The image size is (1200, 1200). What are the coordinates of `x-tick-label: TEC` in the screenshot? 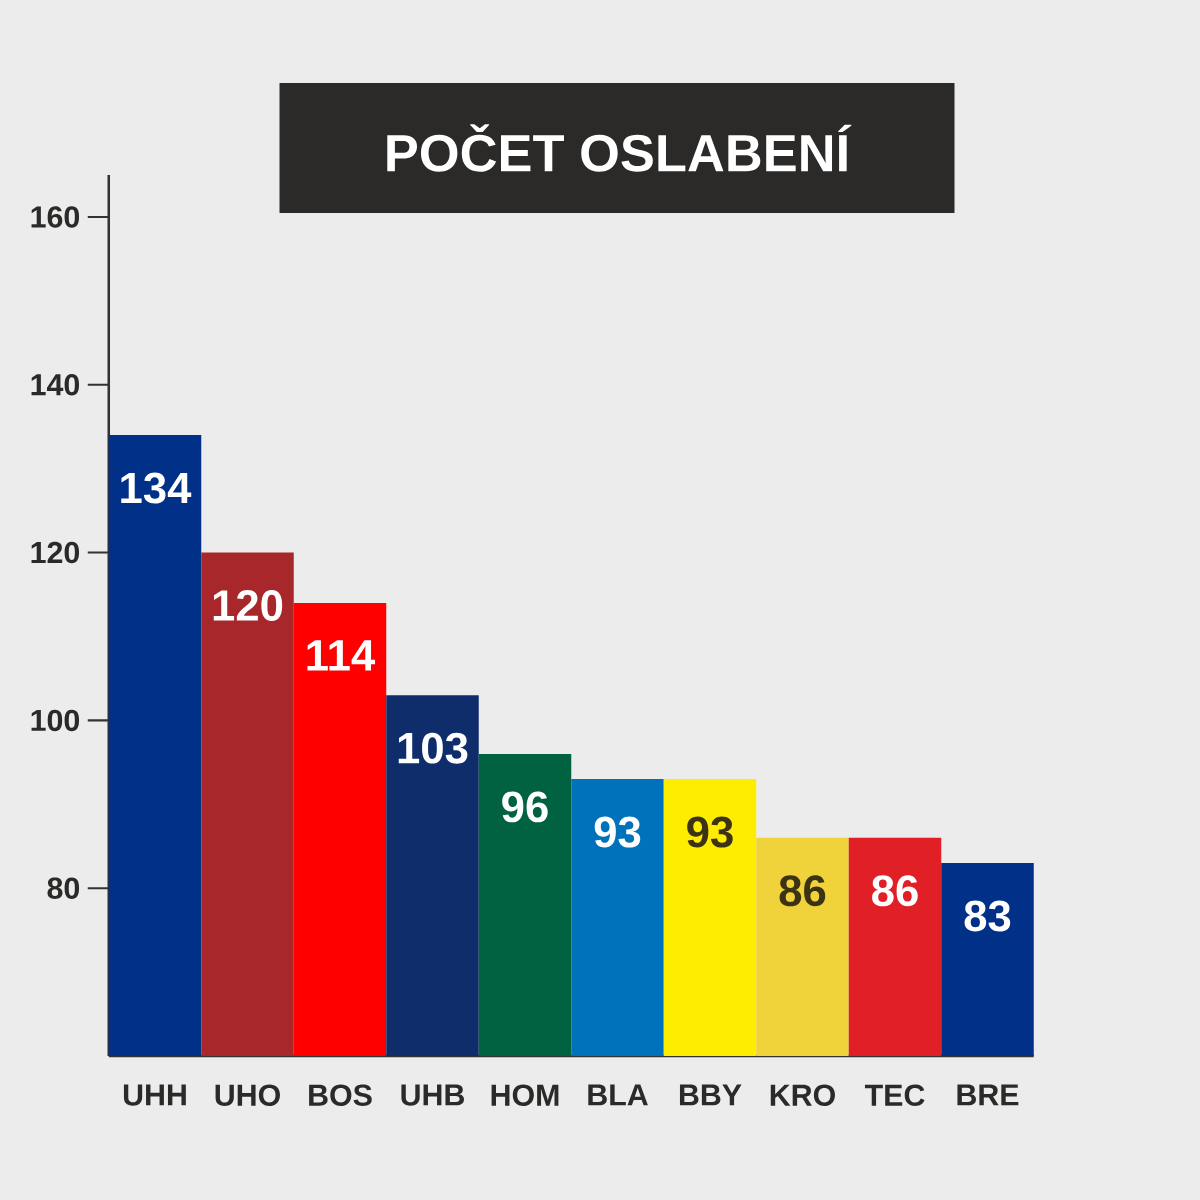 It's located at (894, 1095).